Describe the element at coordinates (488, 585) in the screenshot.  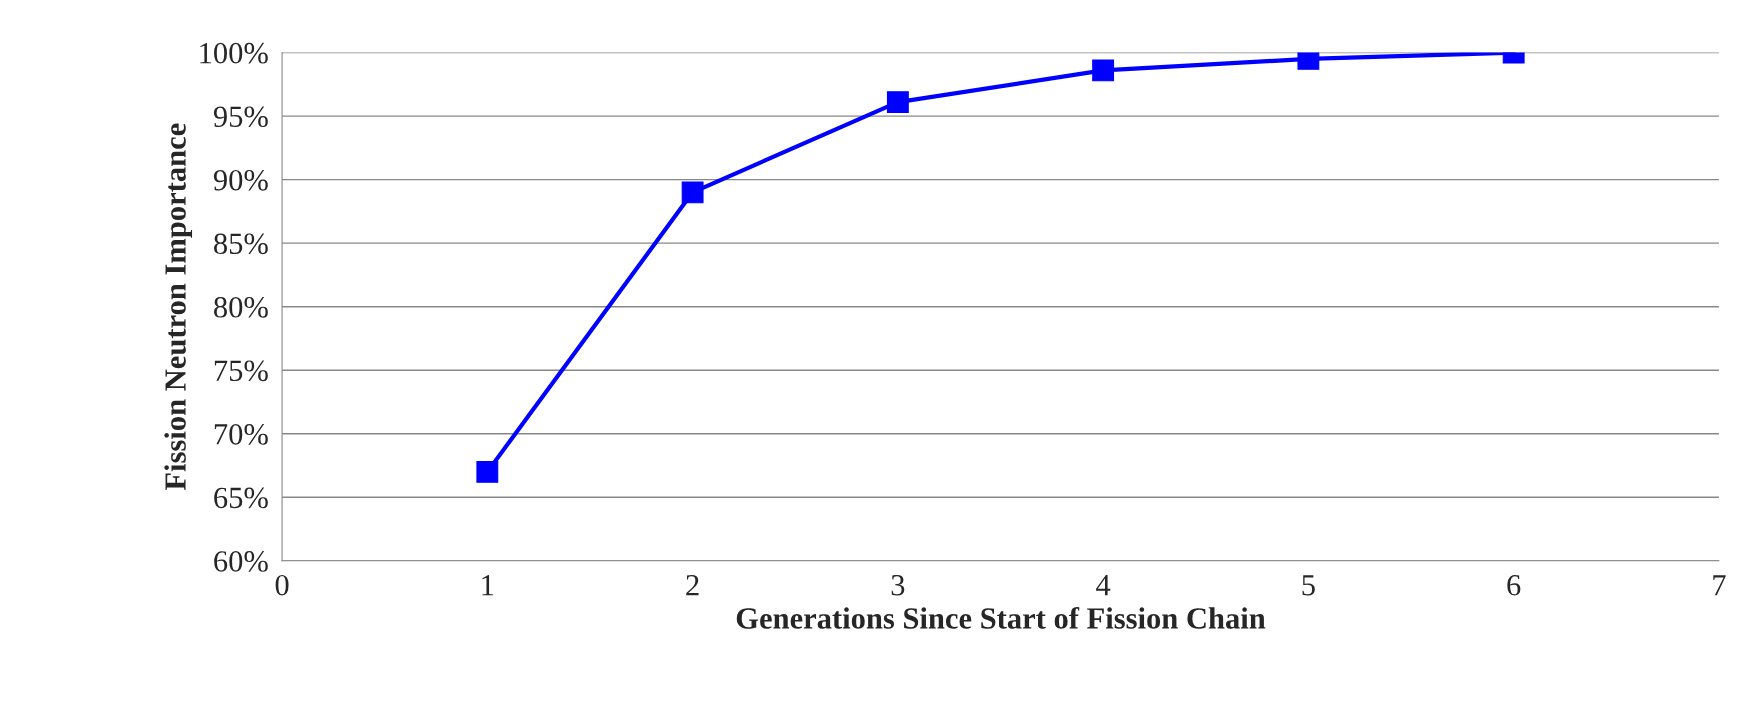
I see `x-tick-label: 1` at that location.